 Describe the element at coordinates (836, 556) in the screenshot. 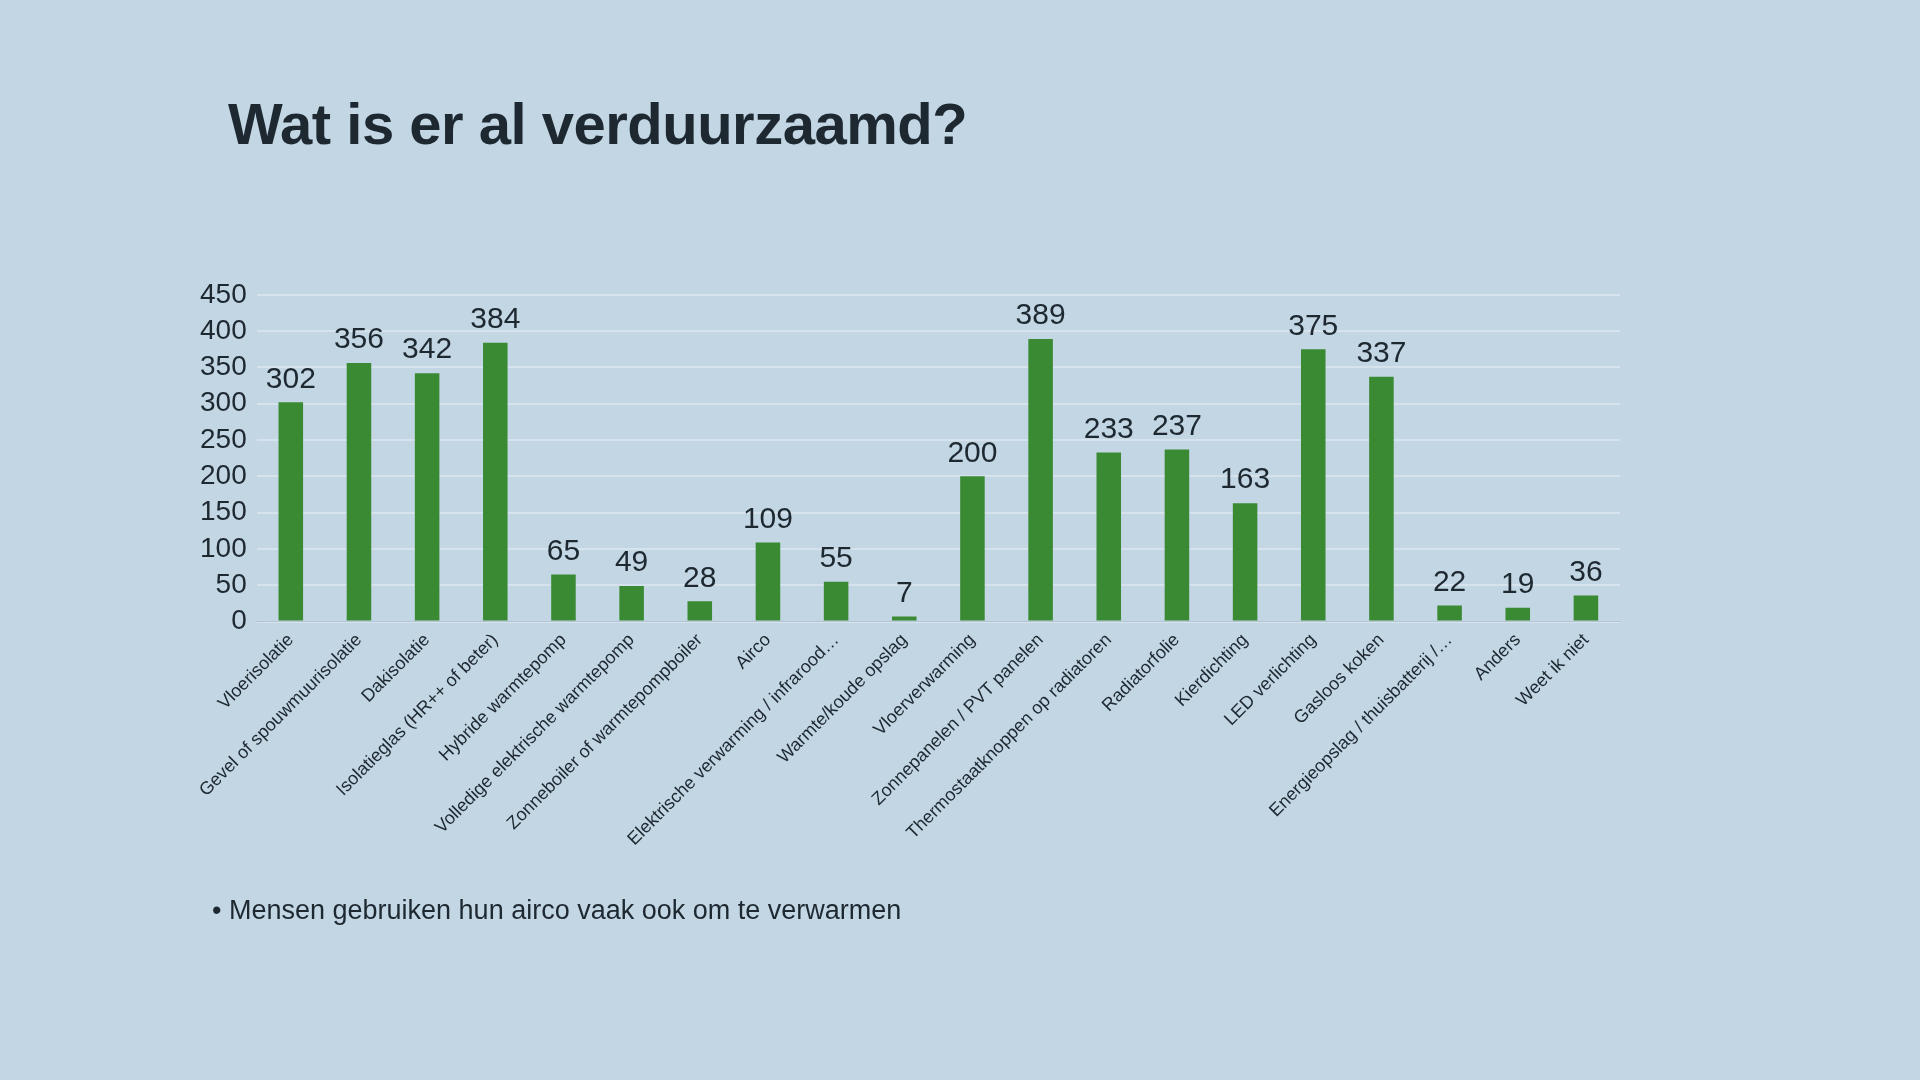

I see `data-label: 55` at that location.